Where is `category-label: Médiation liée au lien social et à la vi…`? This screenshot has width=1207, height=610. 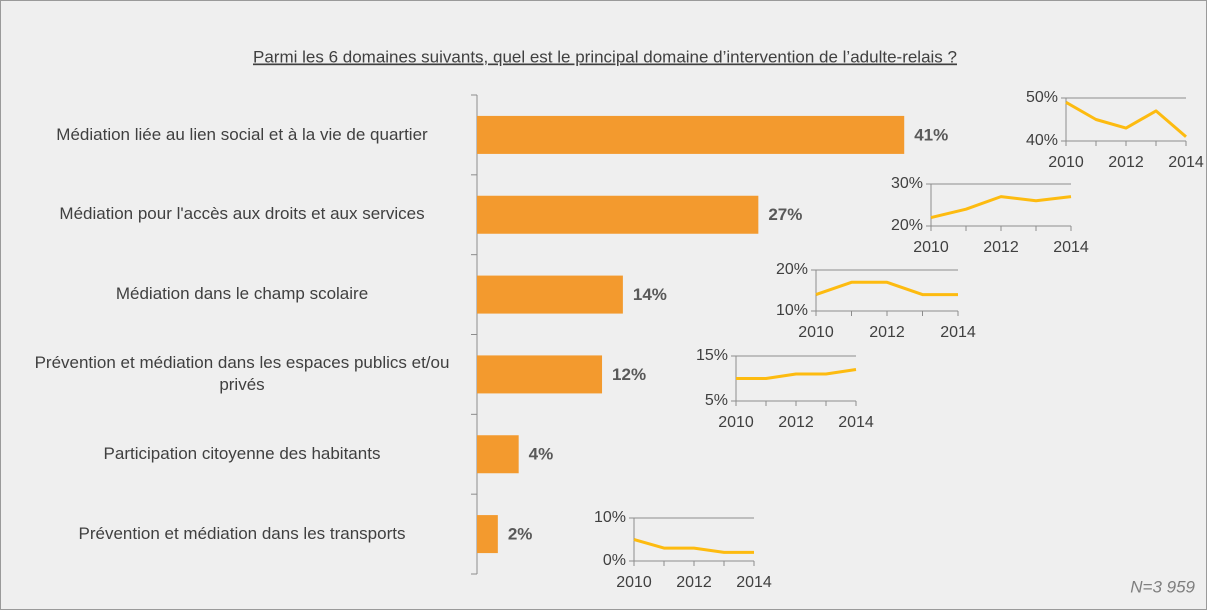 category-label: Médiation liée au lien social et à la vi… is located at coordinates (242, 134).